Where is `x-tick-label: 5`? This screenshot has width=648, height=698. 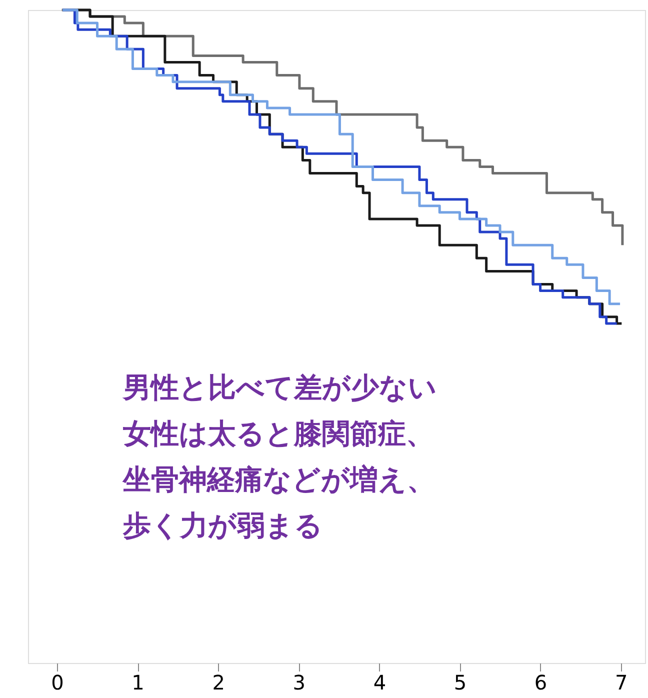
x-tick-label: 5 is located at coordinates (460, 682).